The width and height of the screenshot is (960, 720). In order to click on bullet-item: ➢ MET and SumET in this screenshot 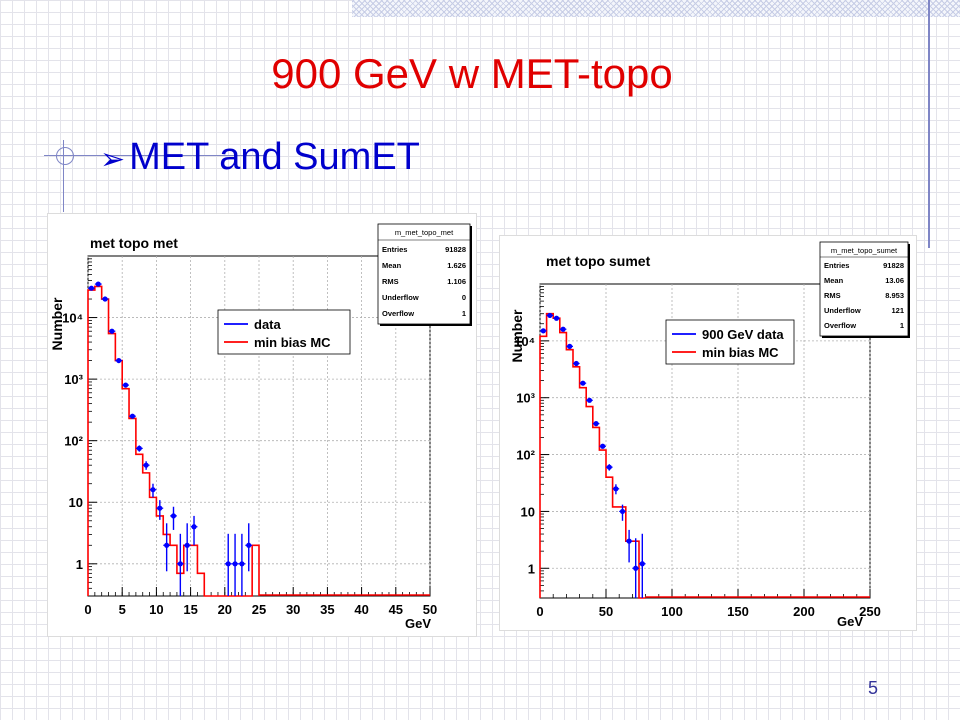, I will do `click(260, 157)`.